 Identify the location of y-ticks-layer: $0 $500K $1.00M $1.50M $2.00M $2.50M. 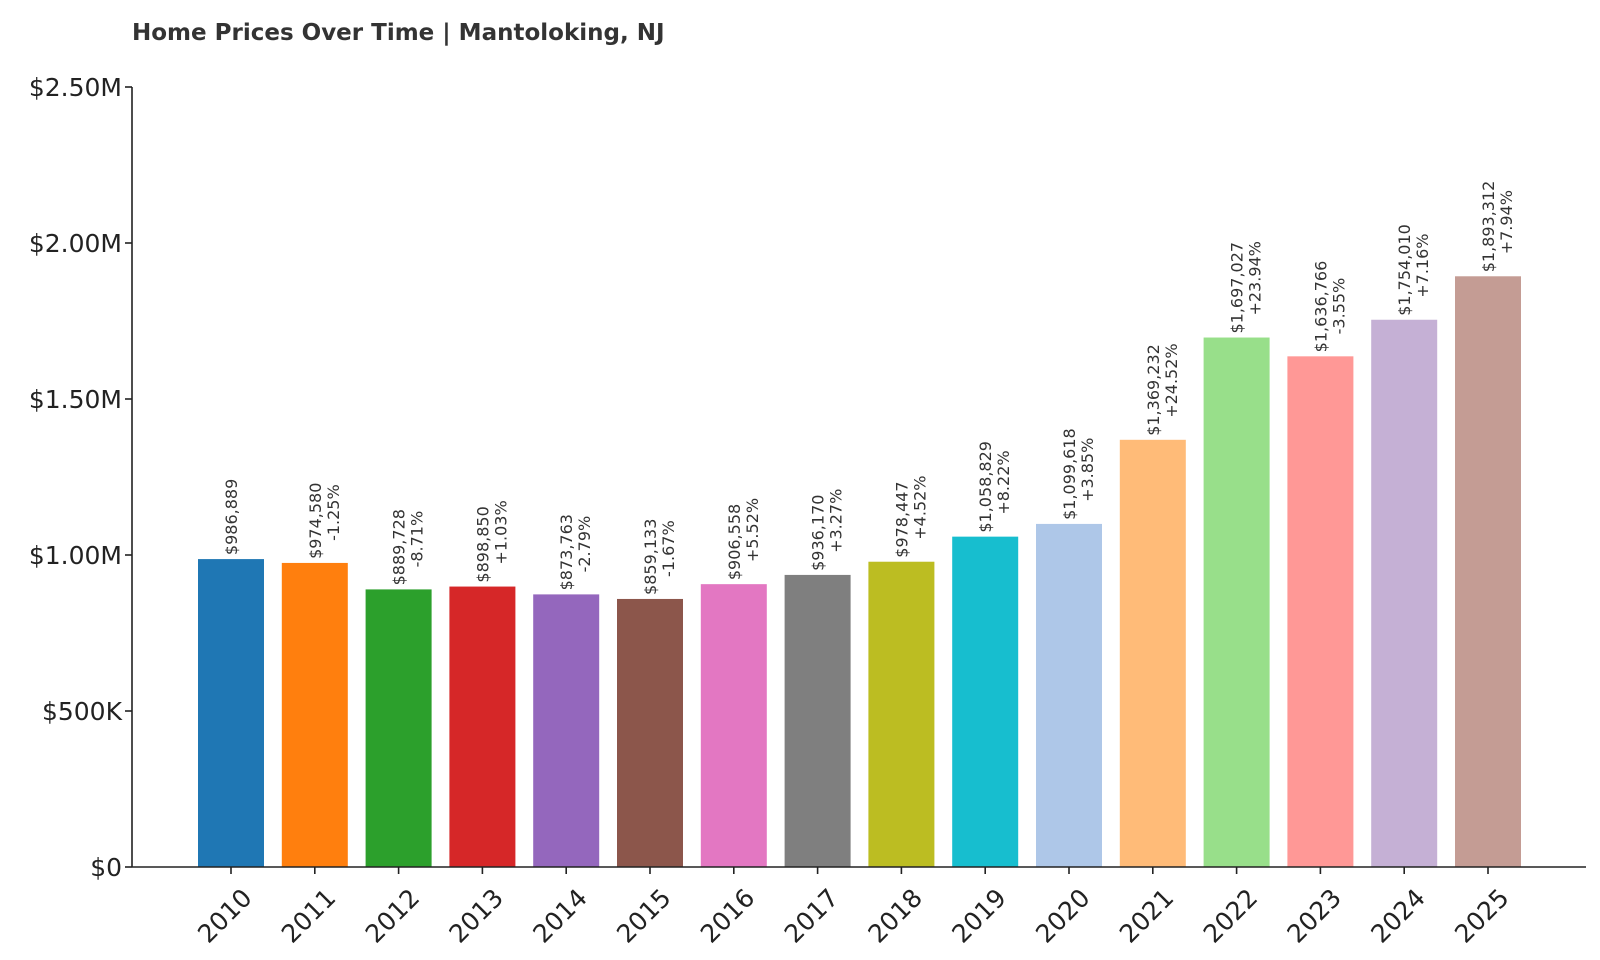
(80, 477).